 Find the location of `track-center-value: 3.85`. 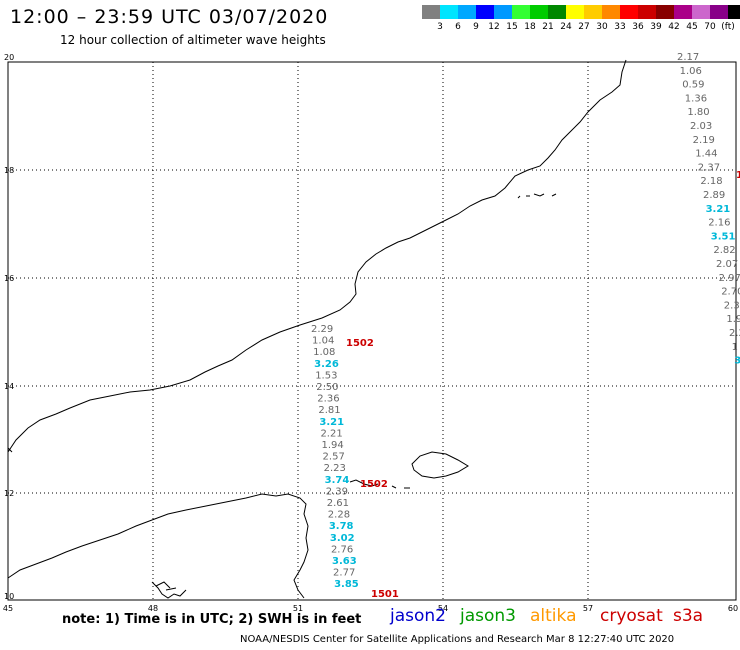

track-center-value: 3.85 is located at coordinates (346, 584).